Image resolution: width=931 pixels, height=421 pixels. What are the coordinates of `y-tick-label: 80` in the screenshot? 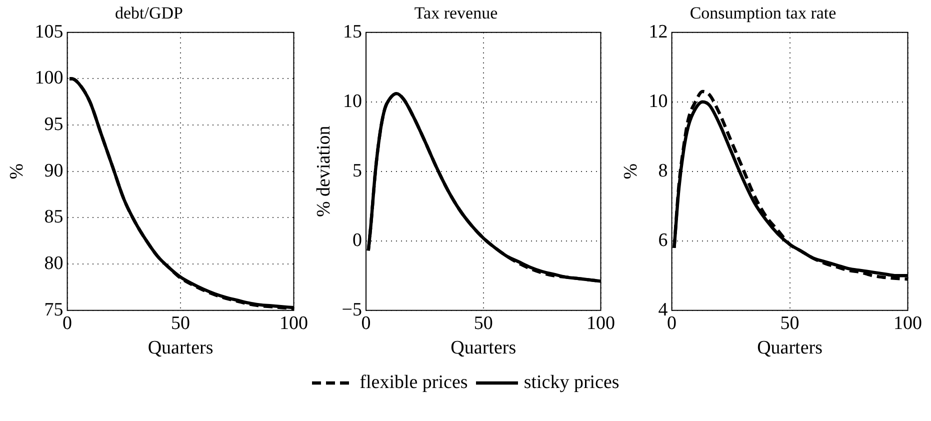 It's located at (54, 263).